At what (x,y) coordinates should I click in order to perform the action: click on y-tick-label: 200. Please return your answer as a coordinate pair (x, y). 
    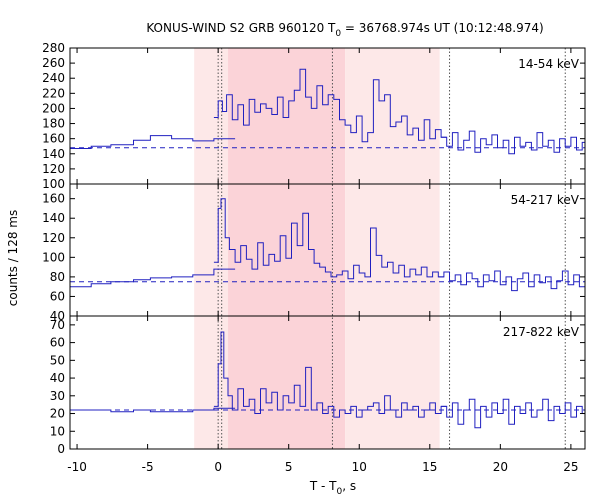
    Looking at the image, I should click on (53, 108).